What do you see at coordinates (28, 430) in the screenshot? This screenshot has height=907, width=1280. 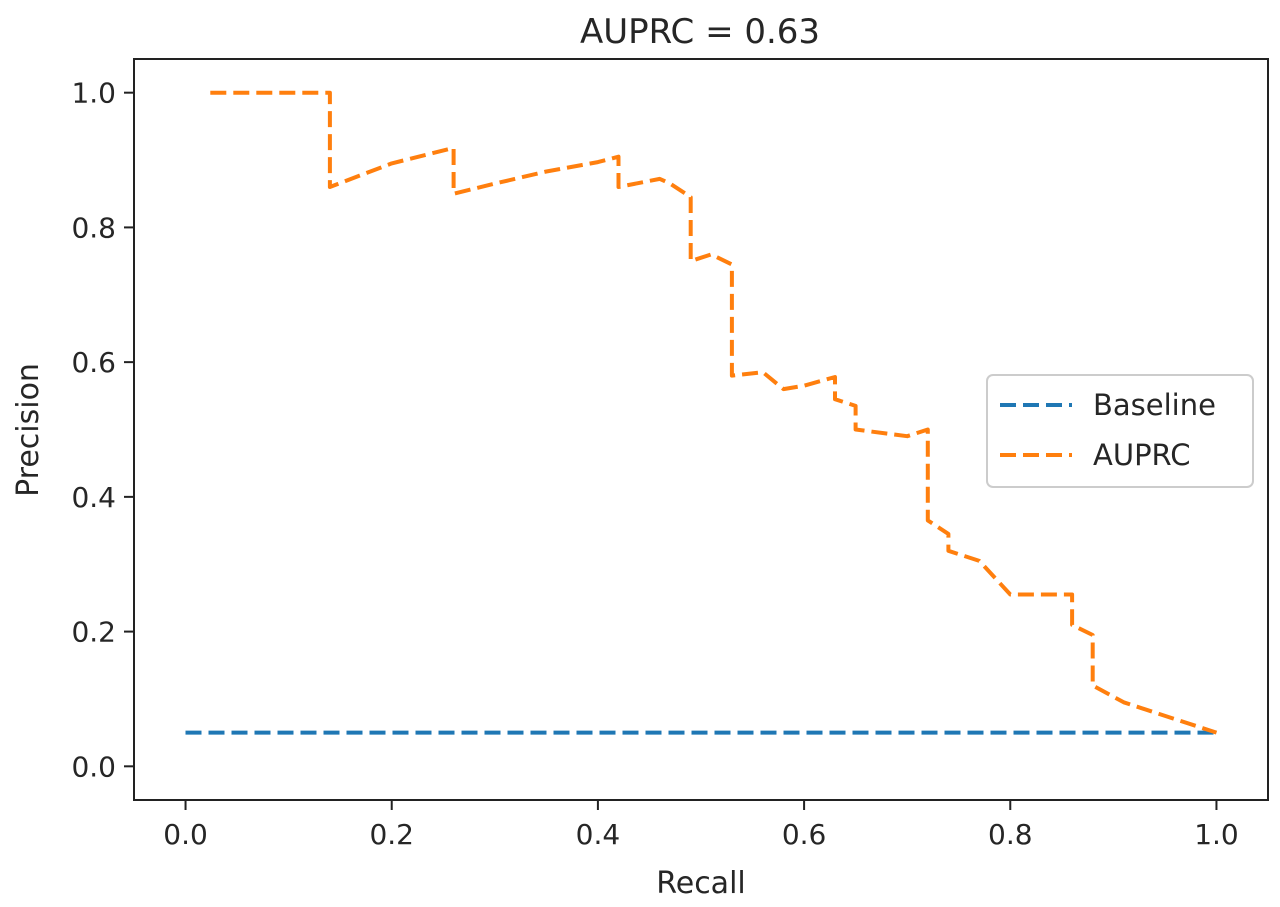 I see `y-axis-label: Precision` at bounding box center [28, 430].